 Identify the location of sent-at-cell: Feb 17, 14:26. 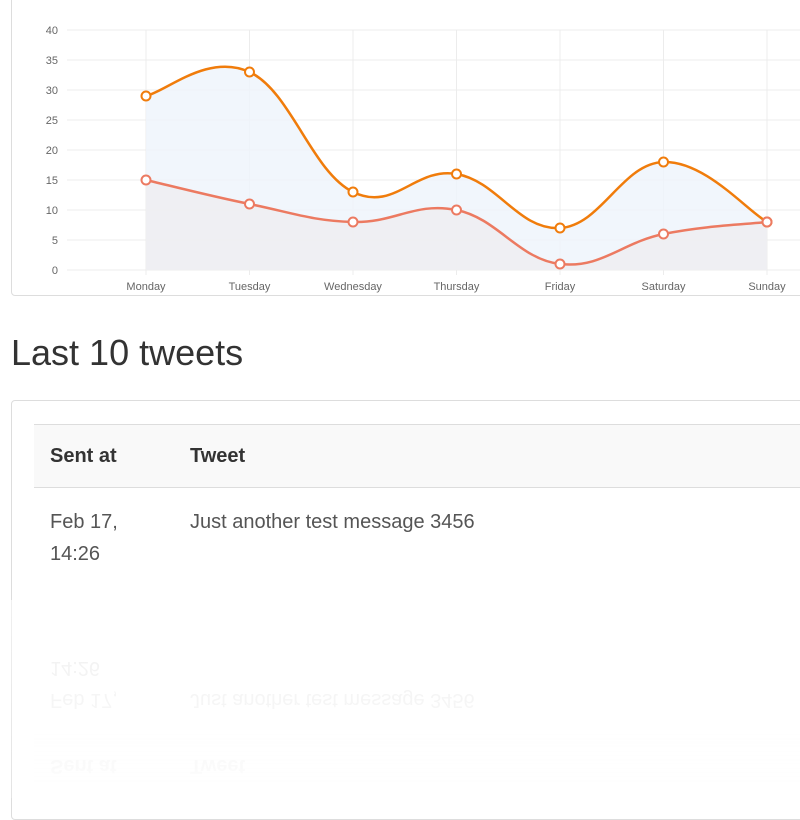
(100, 538).